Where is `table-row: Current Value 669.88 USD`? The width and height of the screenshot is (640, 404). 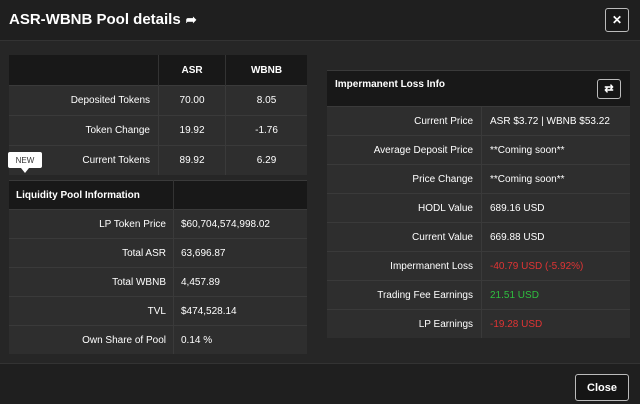
table-row: Current Value 669.88 USD is located at coordinates (478, 237).